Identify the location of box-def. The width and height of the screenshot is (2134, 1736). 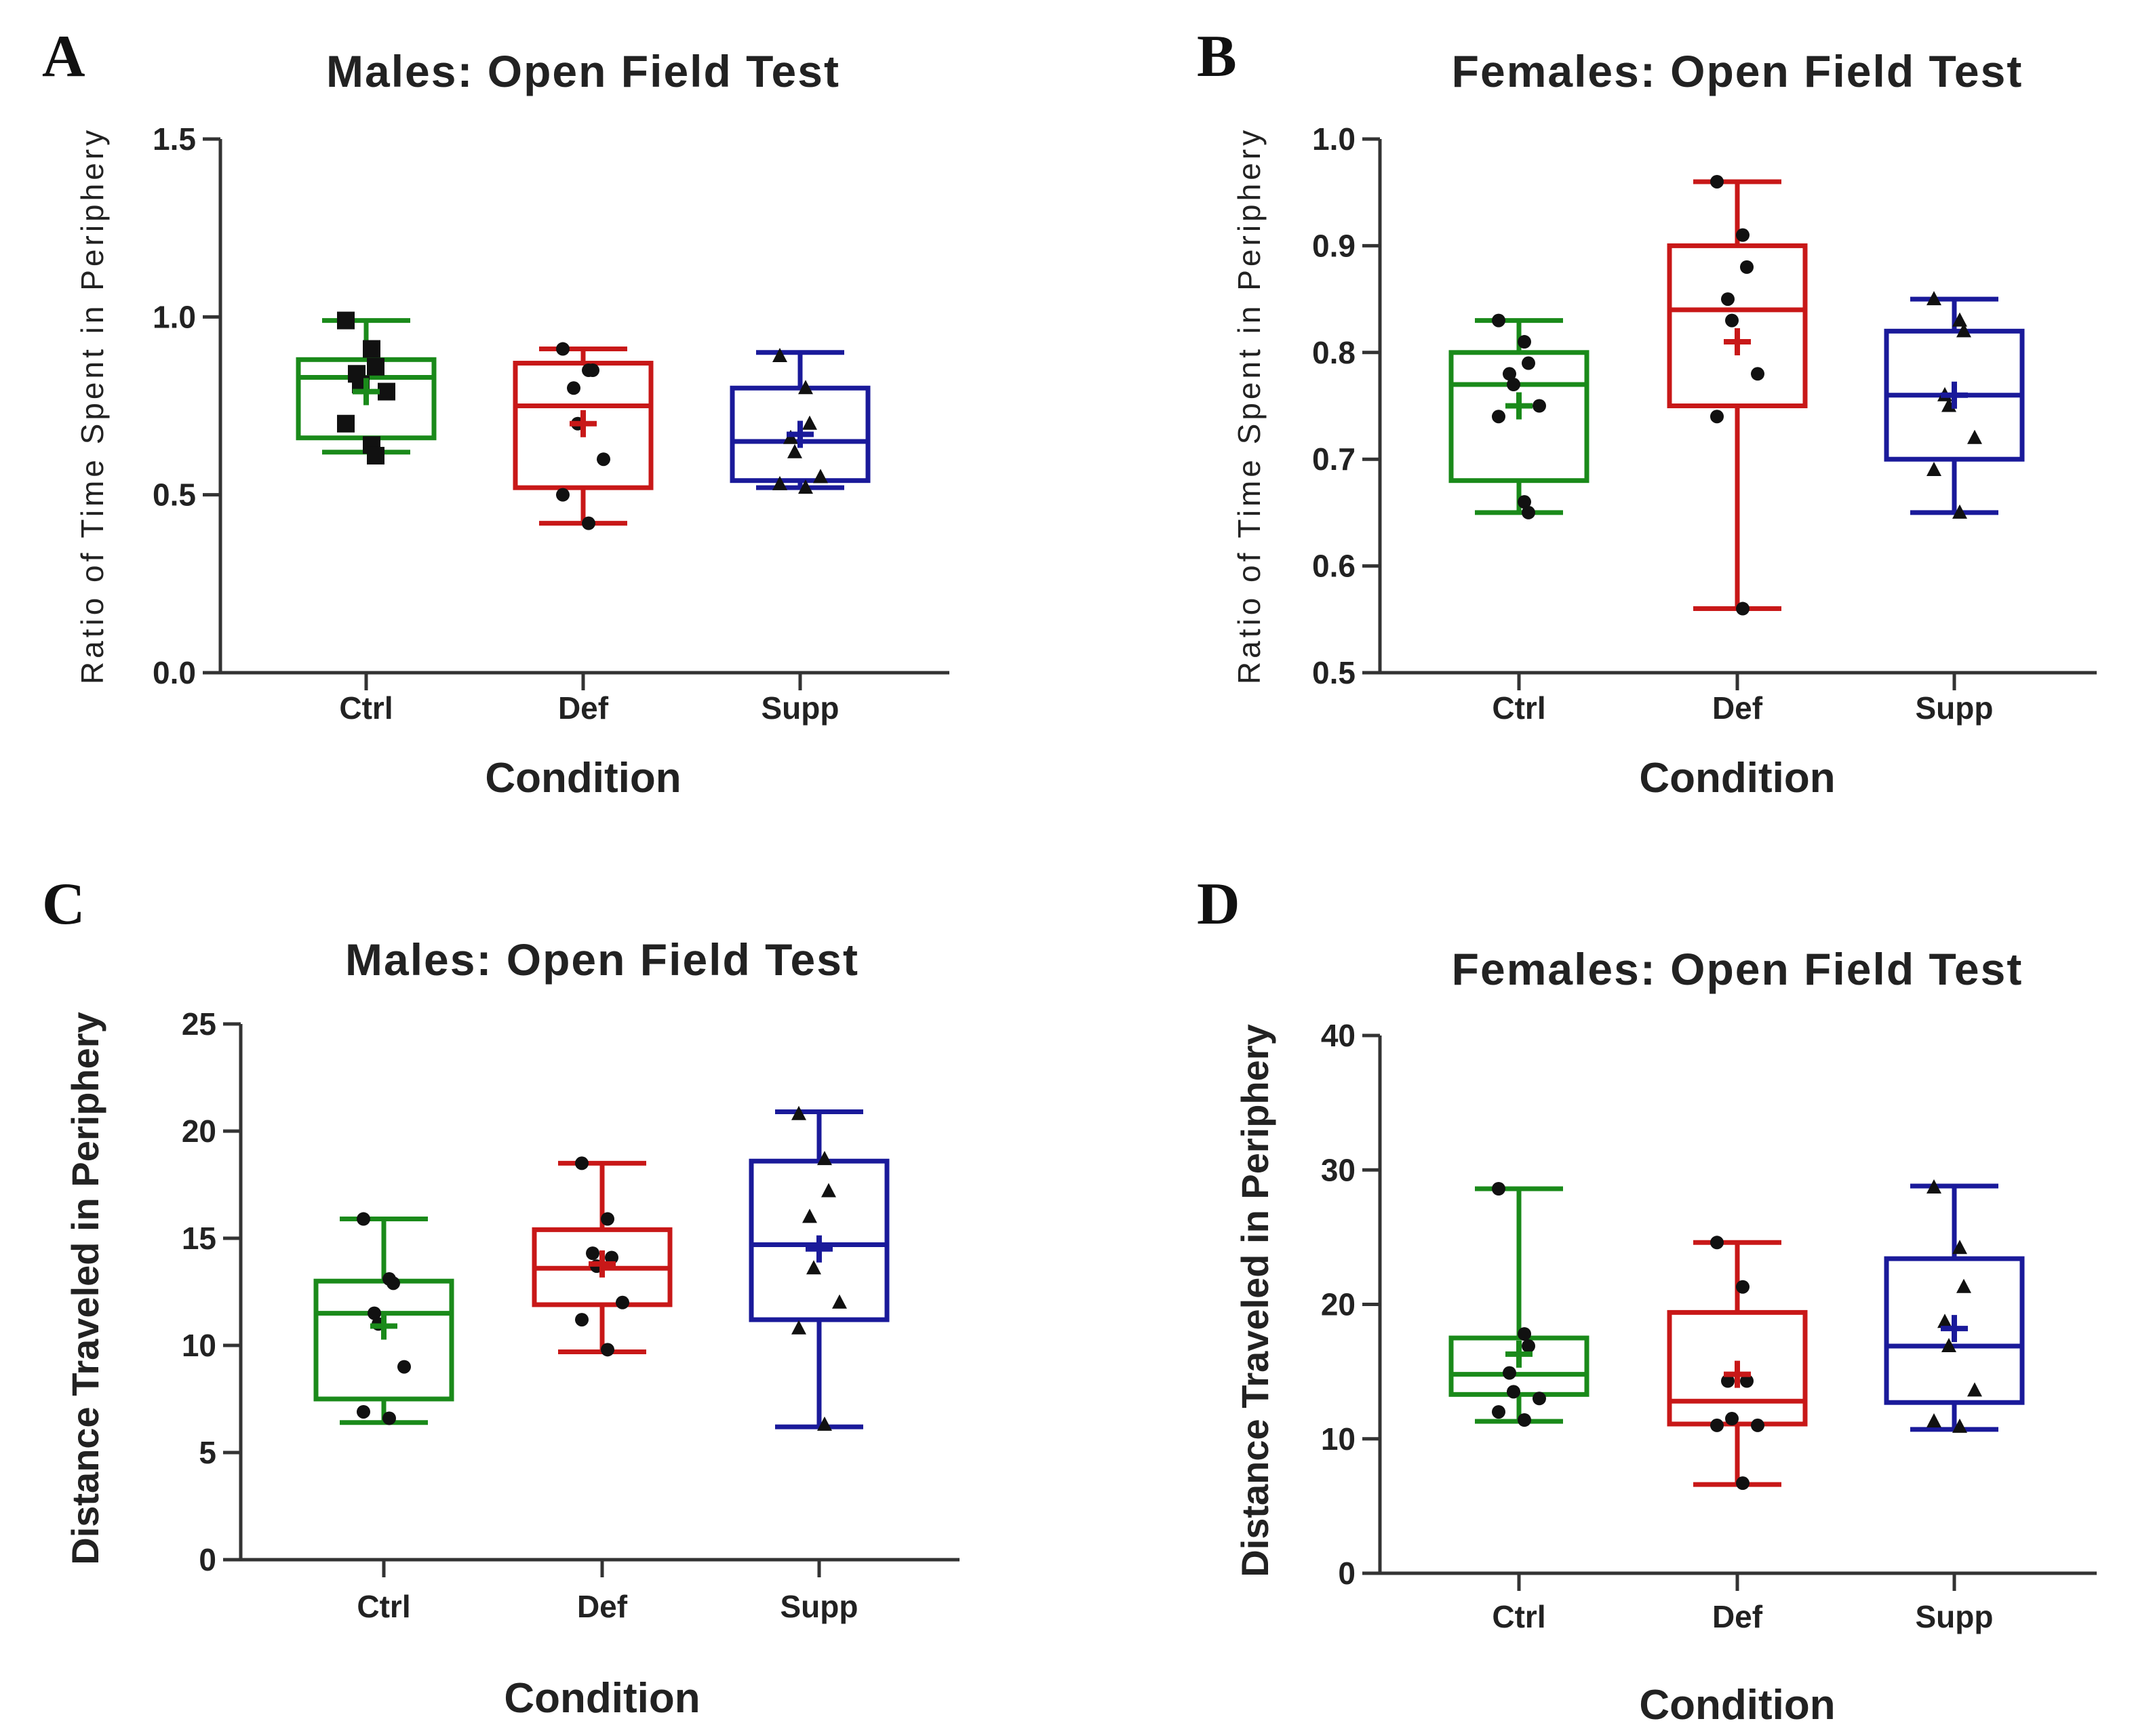
(583, 436).